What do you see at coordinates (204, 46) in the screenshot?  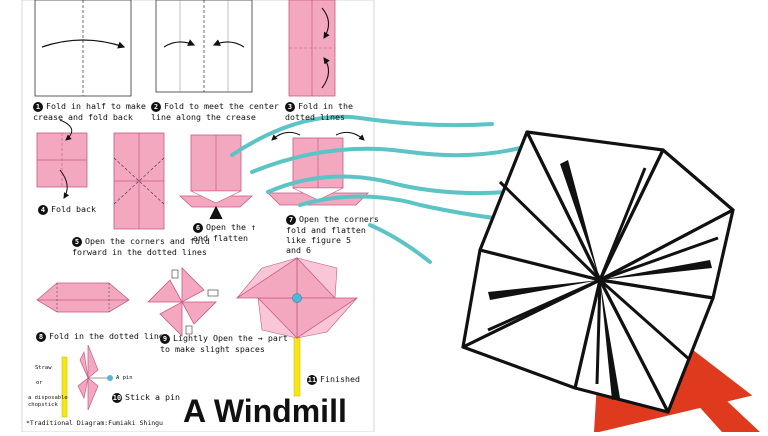 I see `step-2-figure` at bounding box center [204, 46].